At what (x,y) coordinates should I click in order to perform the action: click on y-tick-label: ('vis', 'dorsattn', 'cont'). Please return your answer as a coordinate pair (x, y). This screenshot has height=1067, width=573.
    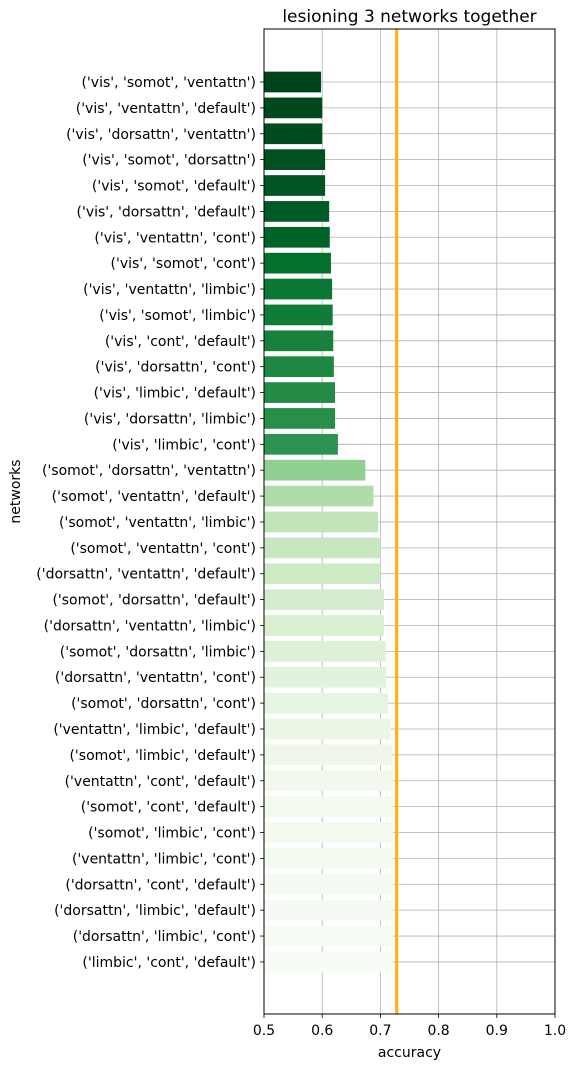
    Looking at the image, I should click on (175, 368).